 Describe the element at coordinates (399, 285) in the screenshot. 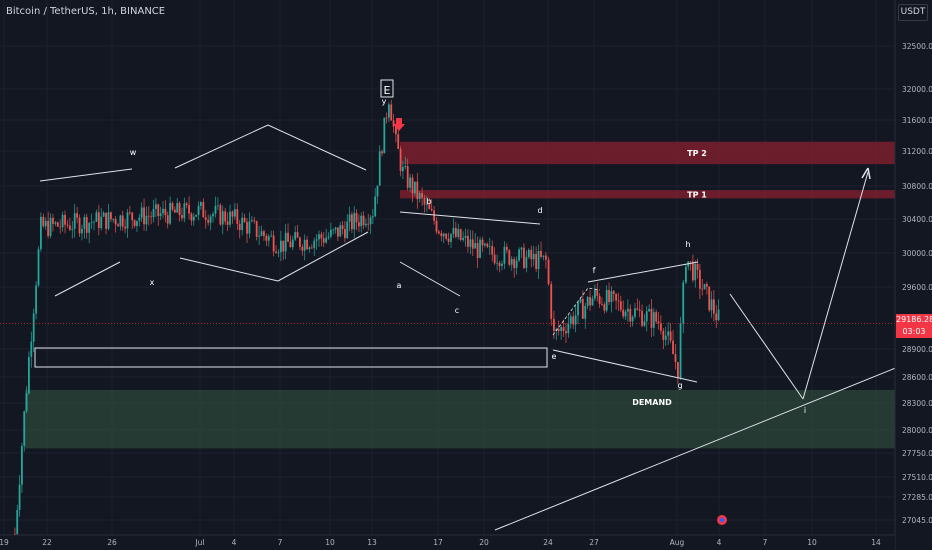

I see `wave-label-a: a` at that location.